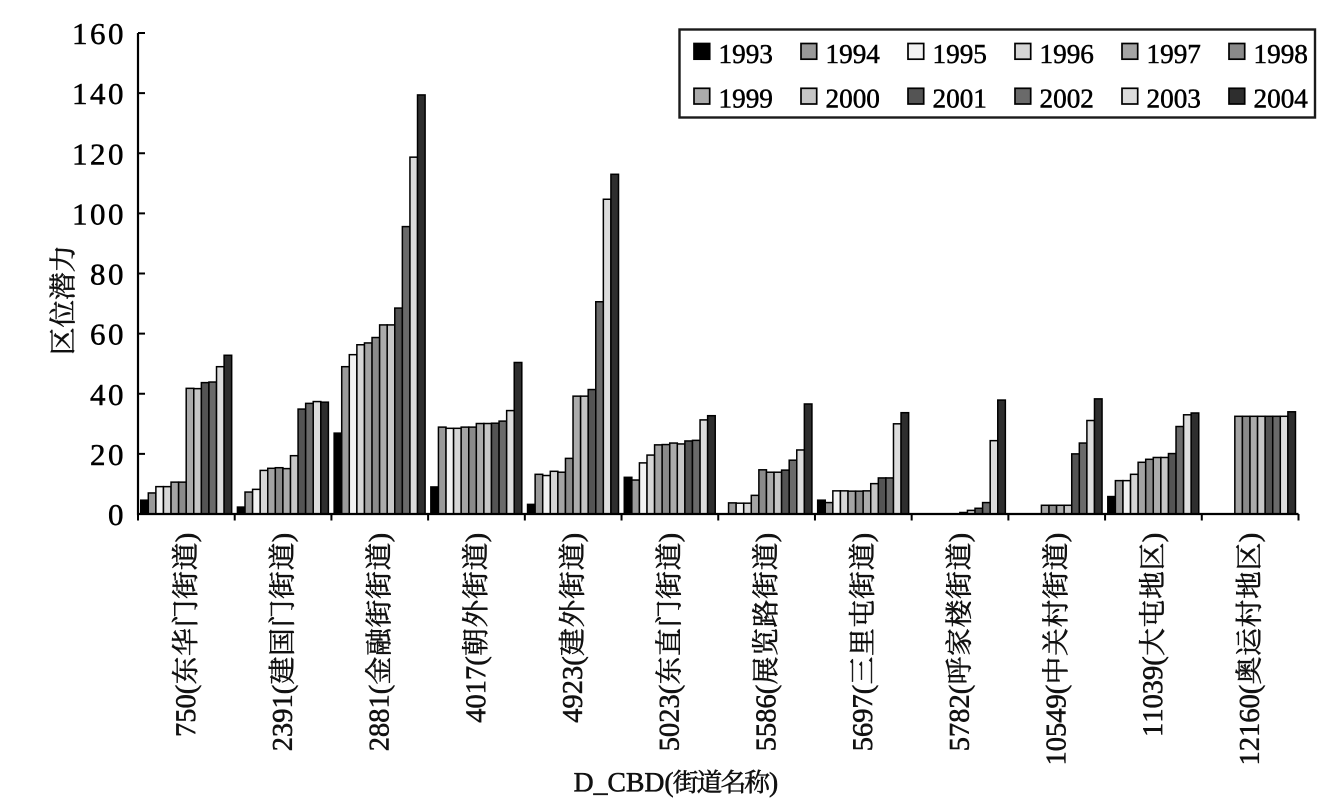 Image resolution: width=1336 pixels, height=809 pixels. What do you see at coordinates (99, 93) in the screenshot?
I see `svg-text: 140` at bounding box center [99, 93].